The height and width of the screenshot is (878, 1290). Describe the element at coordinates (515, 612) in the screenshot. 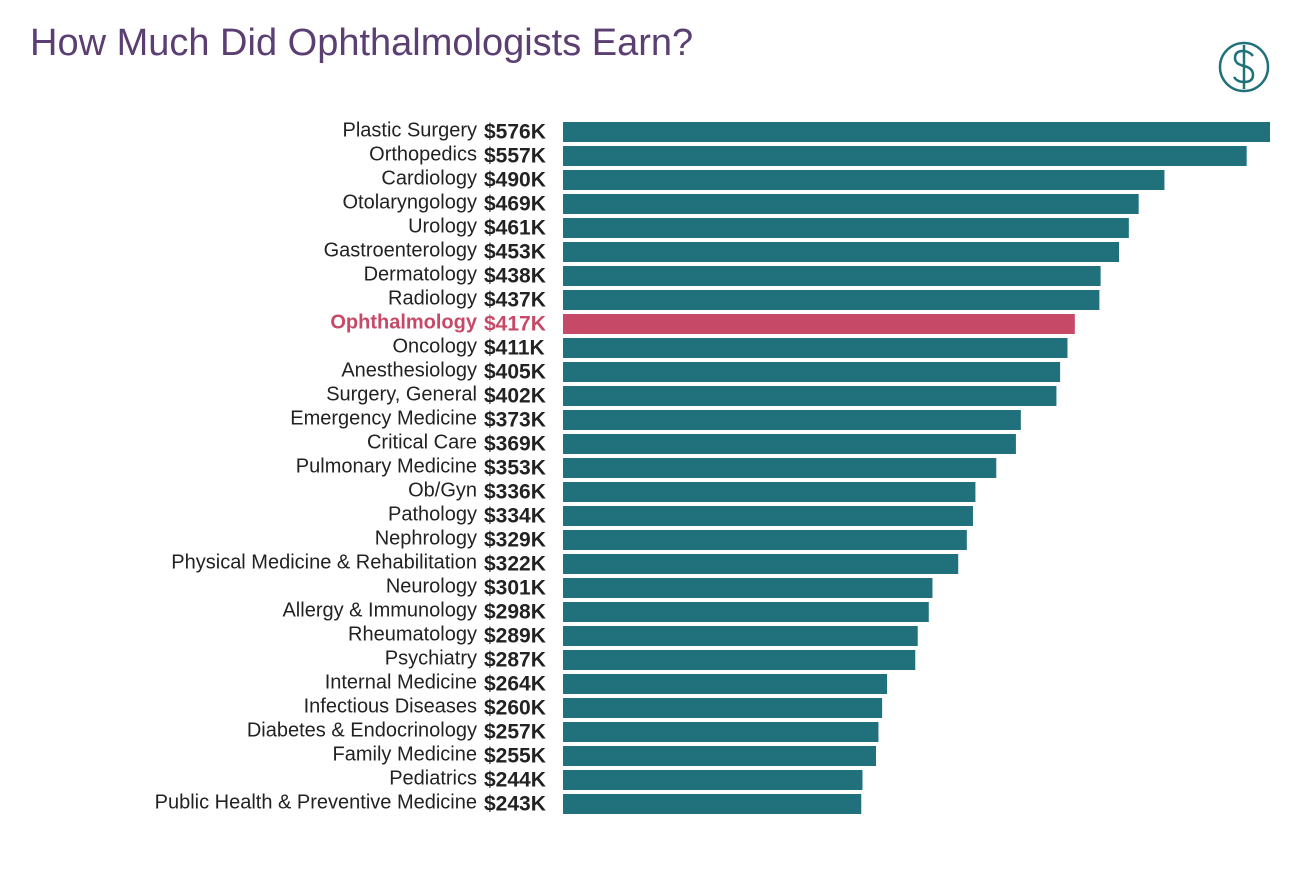

I see `value-label: $298K` at that location.